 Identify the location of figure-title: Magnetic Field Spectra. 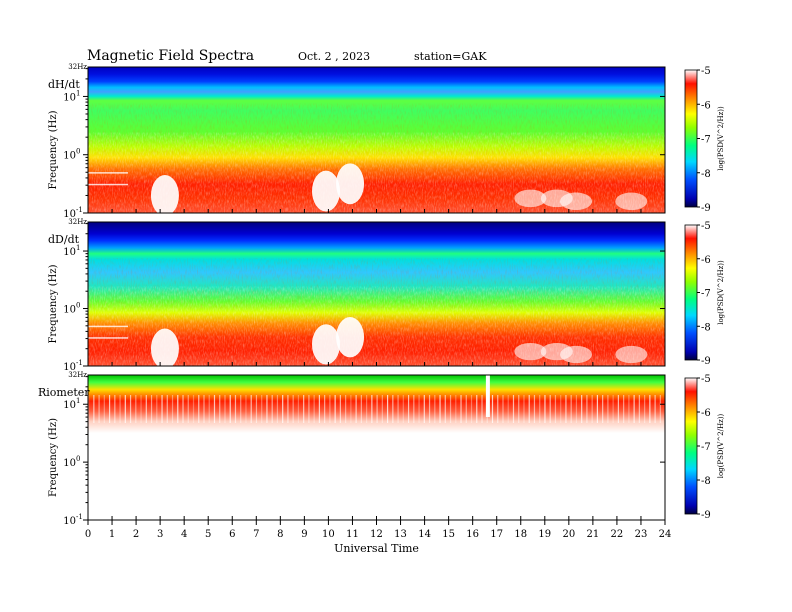
(170, 56).